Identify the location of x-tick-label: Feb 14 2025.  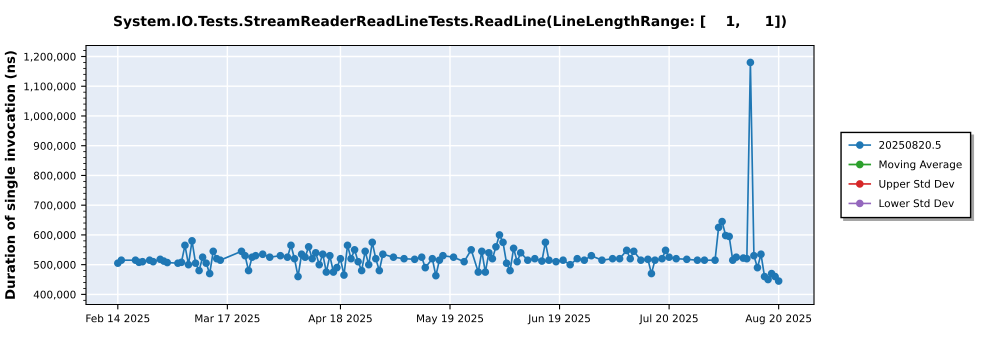
(118, 318).